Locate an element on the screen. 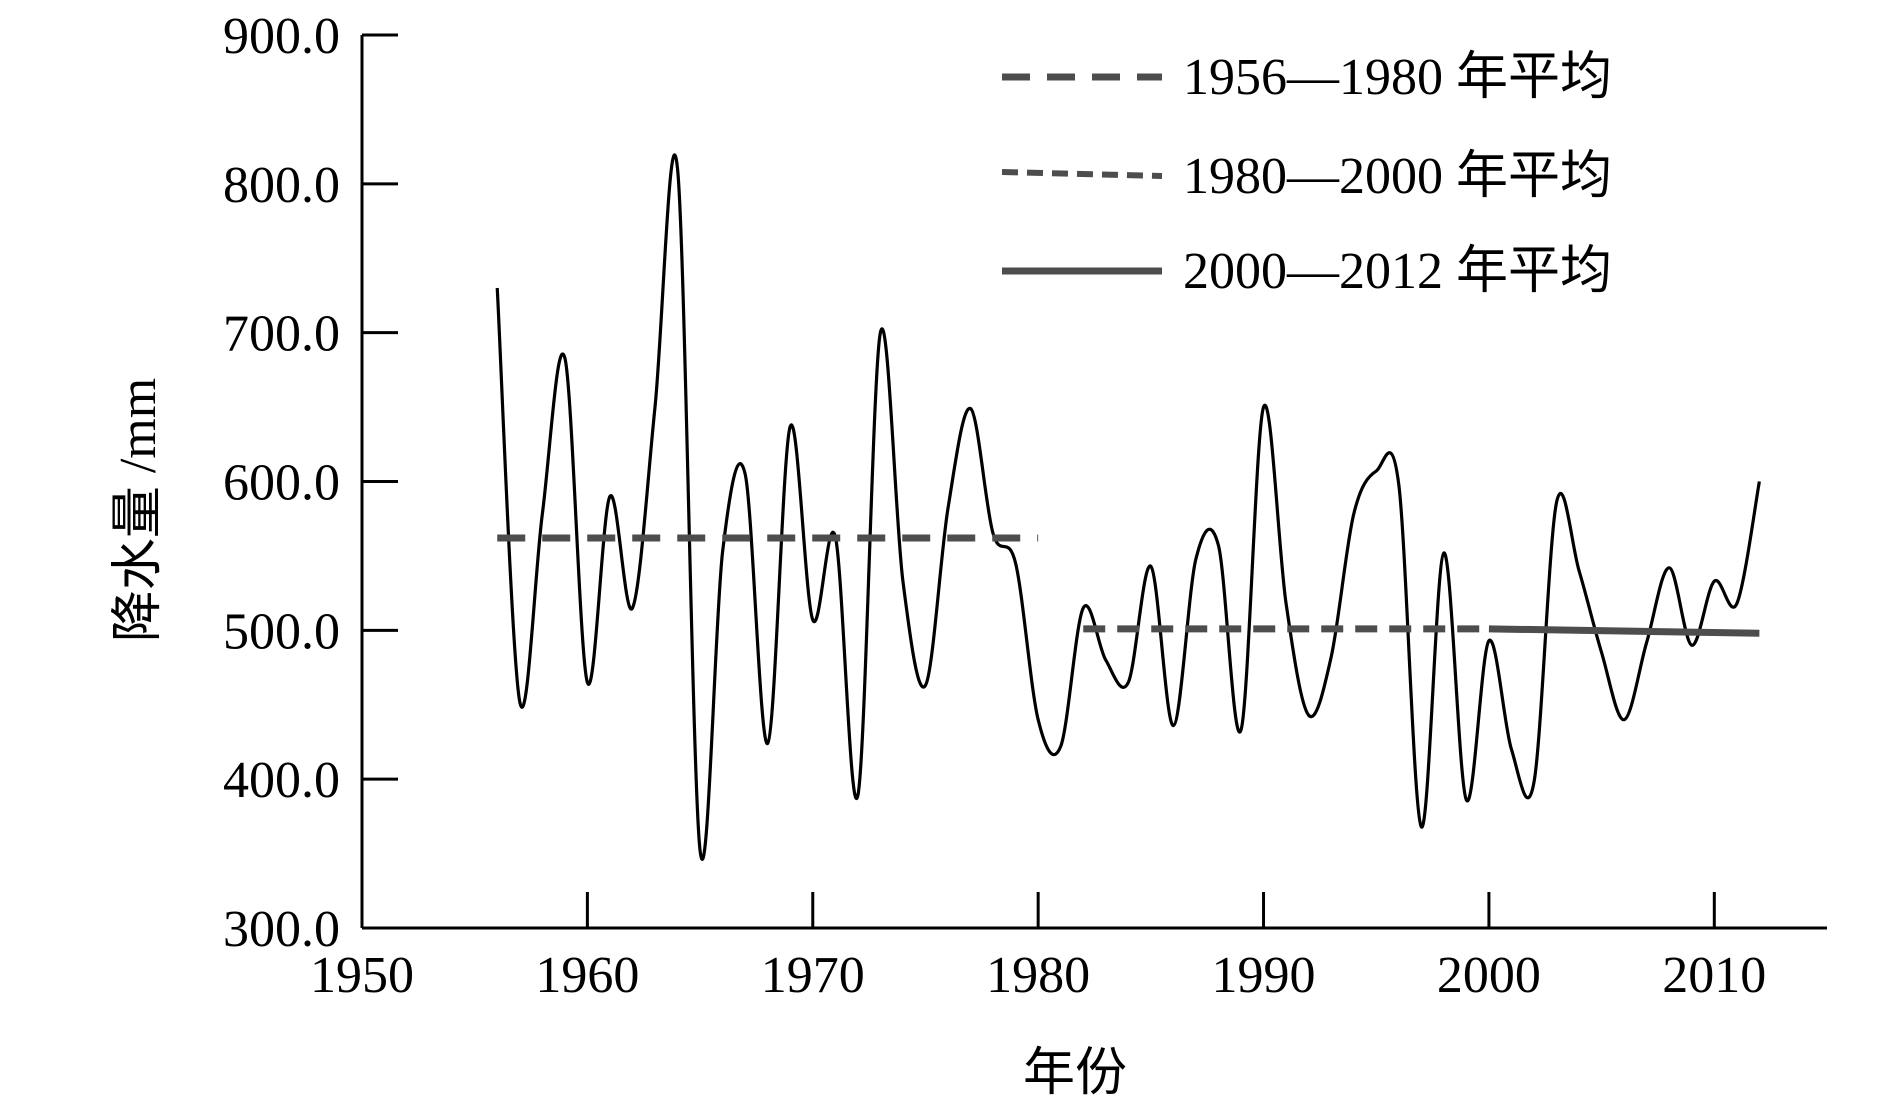 Image resolution: width=1887 pixels, height=1109 pixels. x-axis-title: 年份 is located at coordinates (1075, 1073).